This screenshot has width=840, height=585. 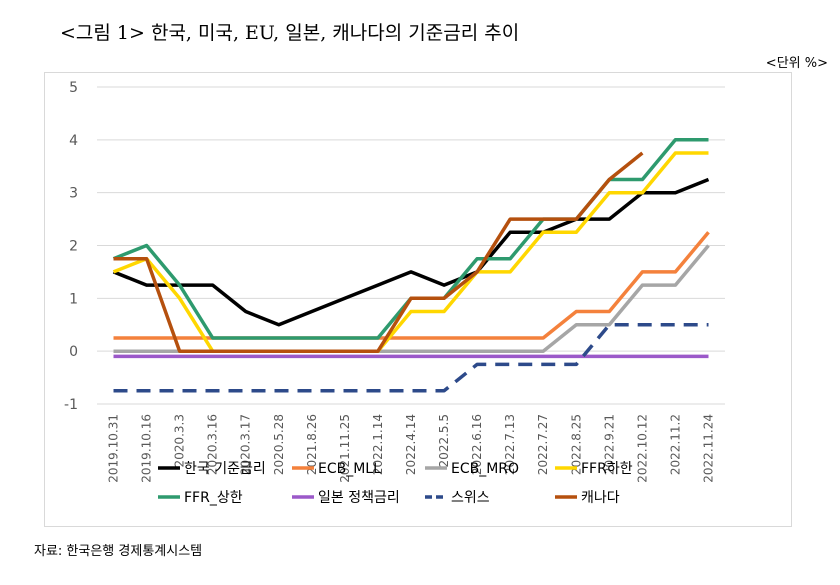 What do you see at coordinates (118, 551) in the screenshot?
I see `source-note: 자료: 한국은행 경제통계시스템` at bounding box center [118, 551].